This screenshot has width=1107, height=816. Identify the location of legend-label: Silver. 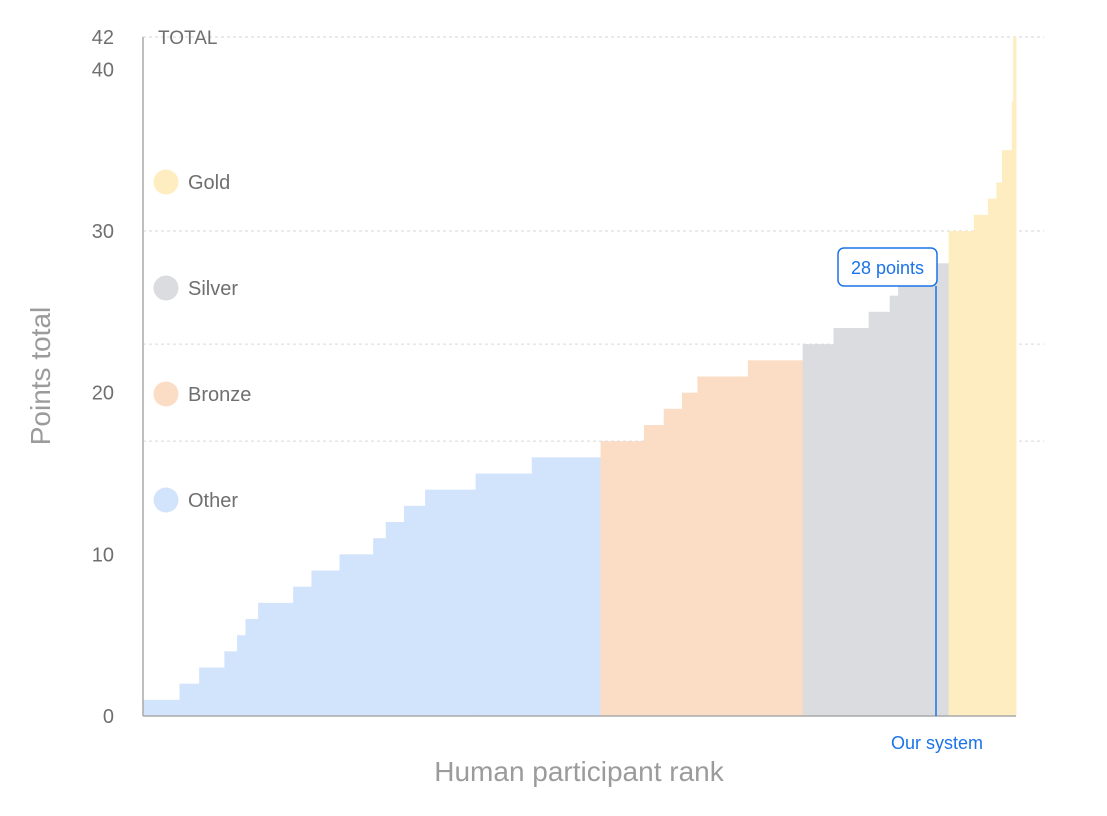
(213, 289).